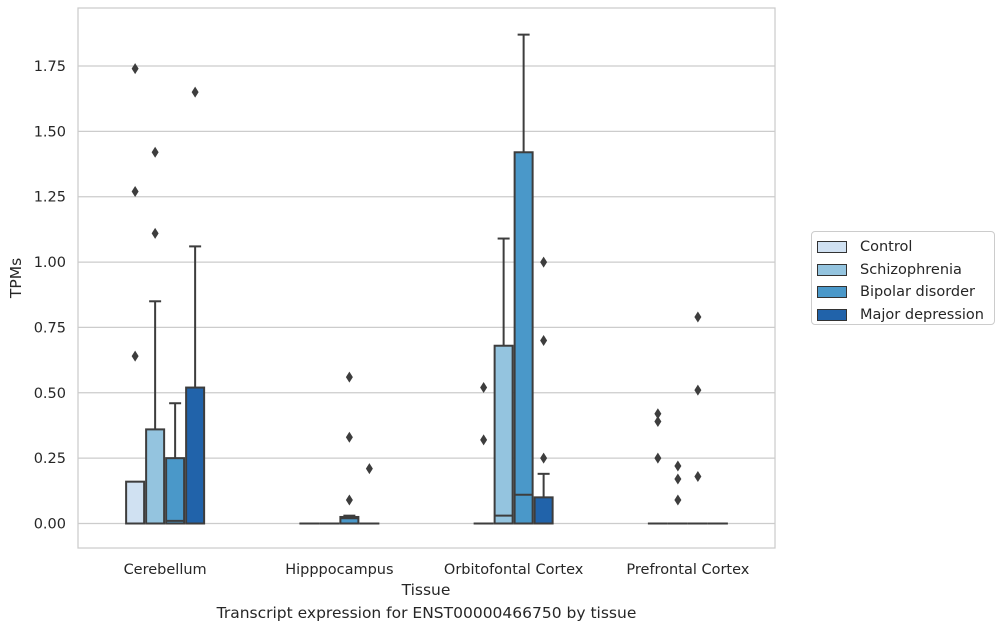  Describe the element at coordinates (922, 314) in the screenshot. I see `legend-label: Major depression` at that location.